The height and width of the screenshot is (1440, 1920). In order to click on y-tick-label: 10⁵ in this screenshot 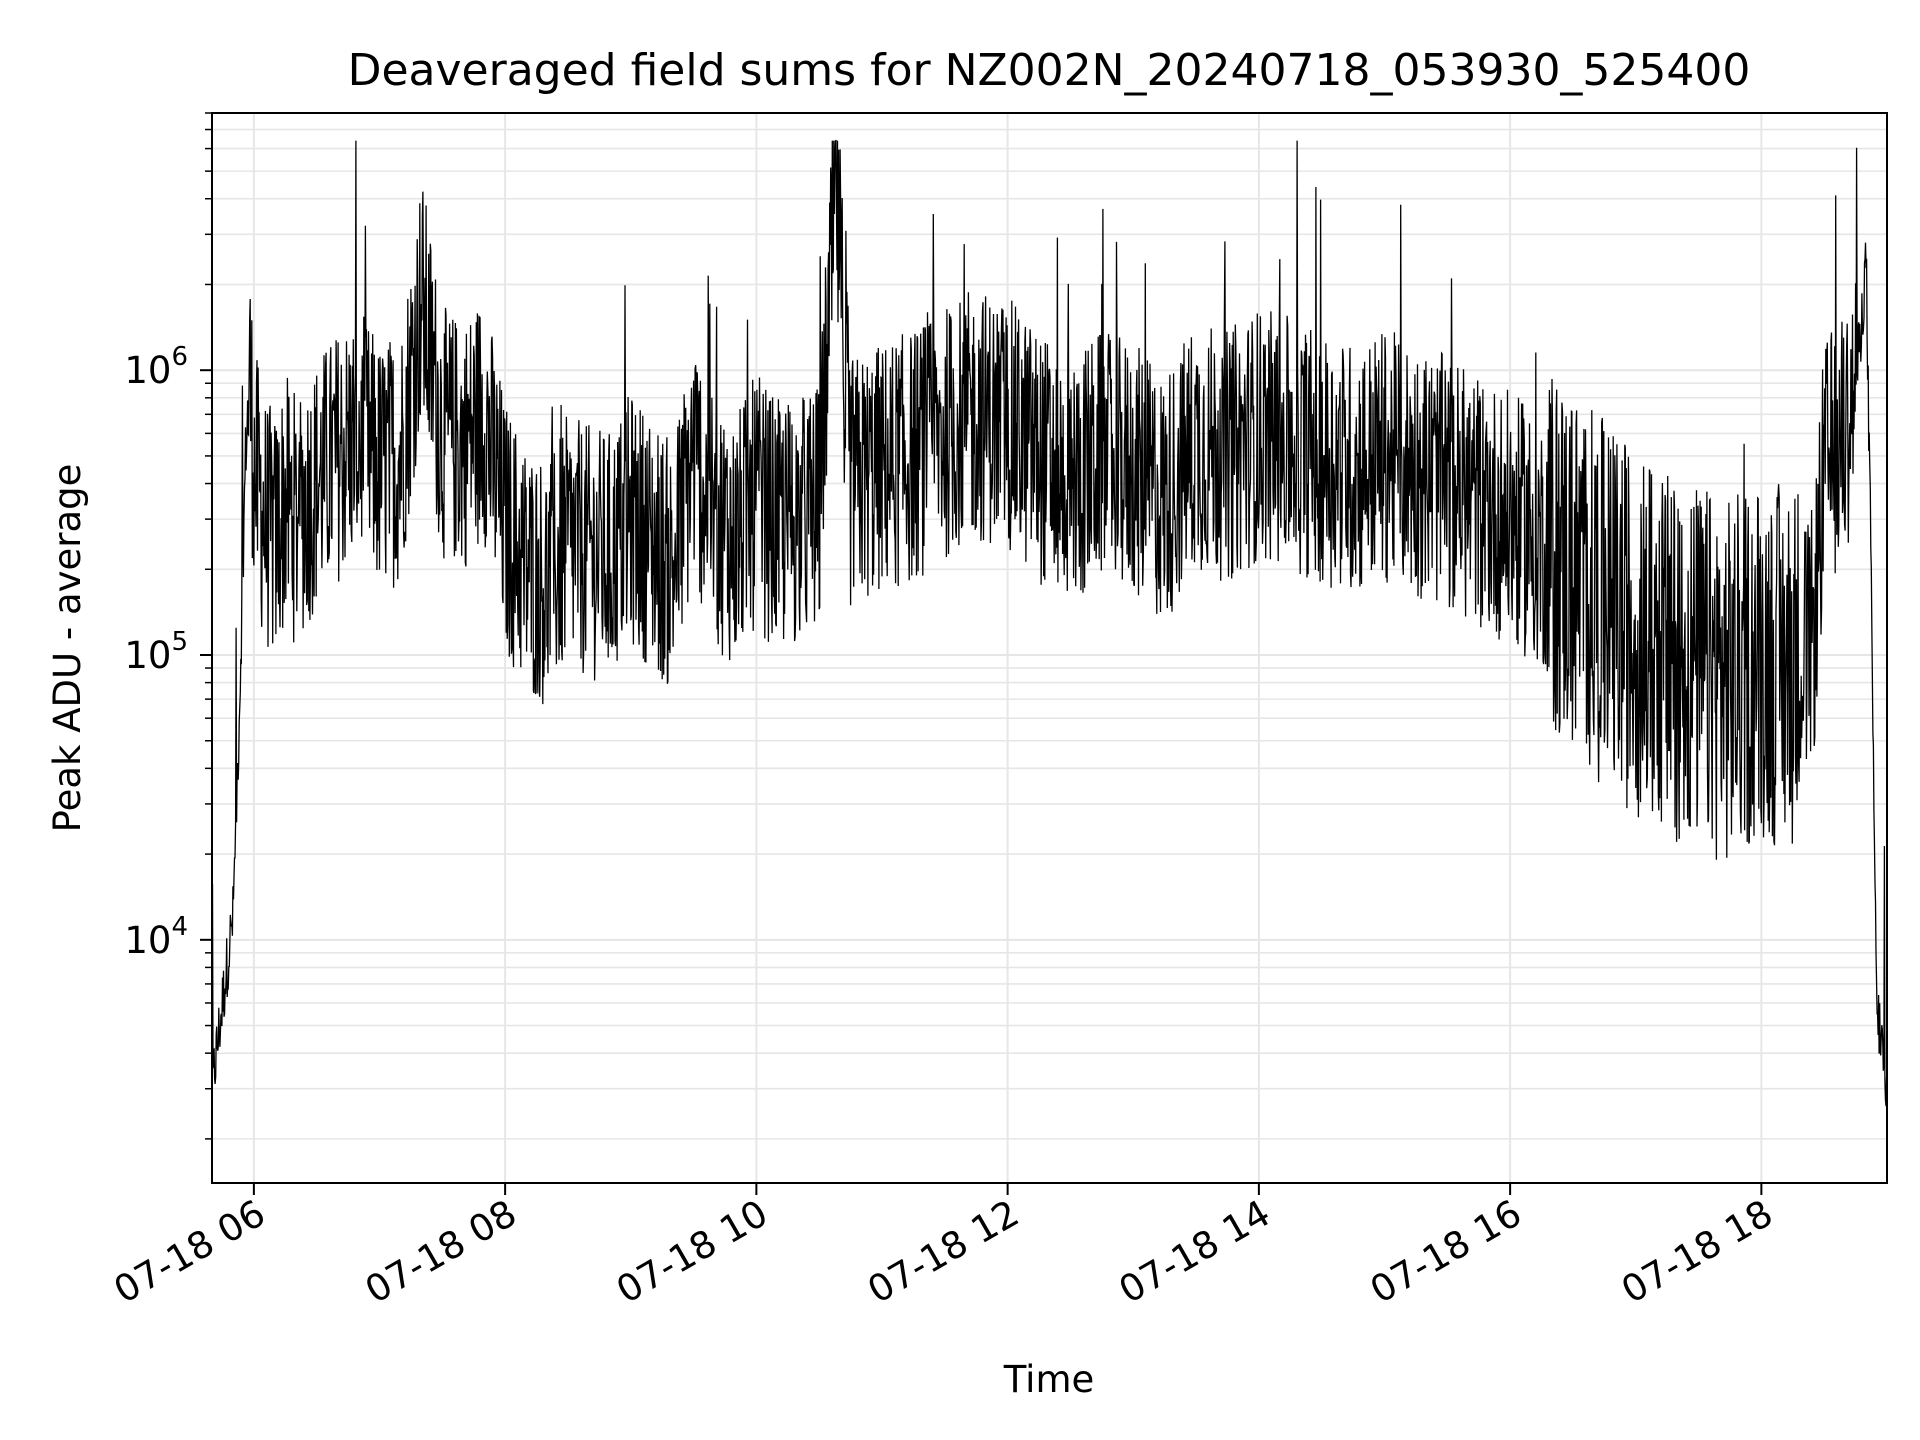, I will do `click(156, 652)`.